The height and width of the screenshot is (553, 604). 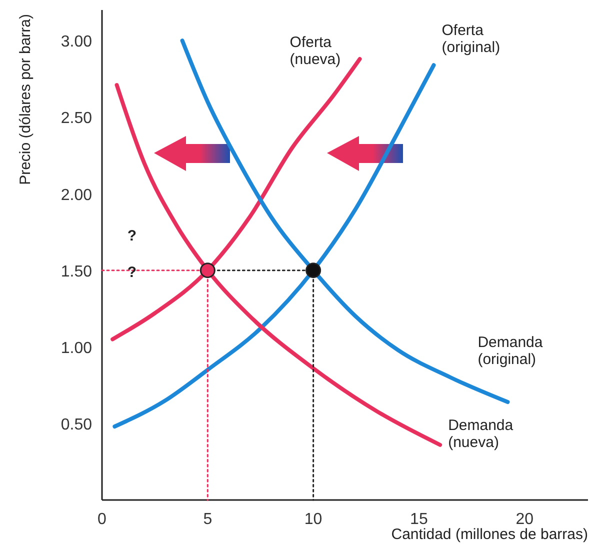 I want to click on series-label: Demanda (original), so click(x=511, y=351).